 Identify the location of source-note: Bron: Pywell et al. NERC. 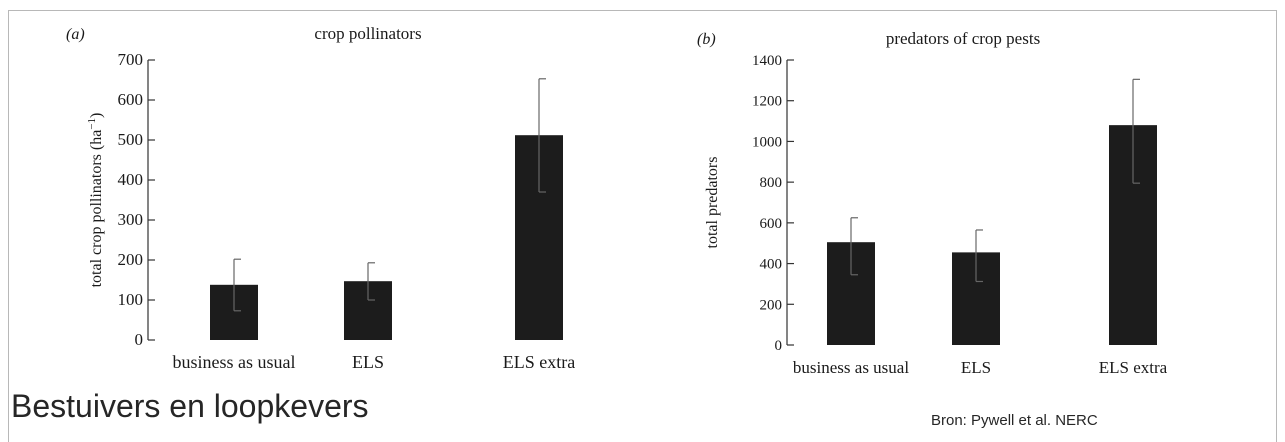
(1014, 420).